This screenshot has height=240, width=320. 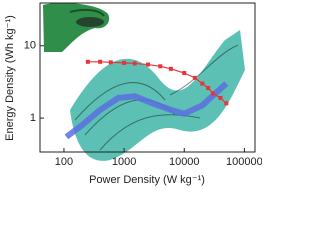 I want to click on glove-illustration, so click(x=76, y=27).